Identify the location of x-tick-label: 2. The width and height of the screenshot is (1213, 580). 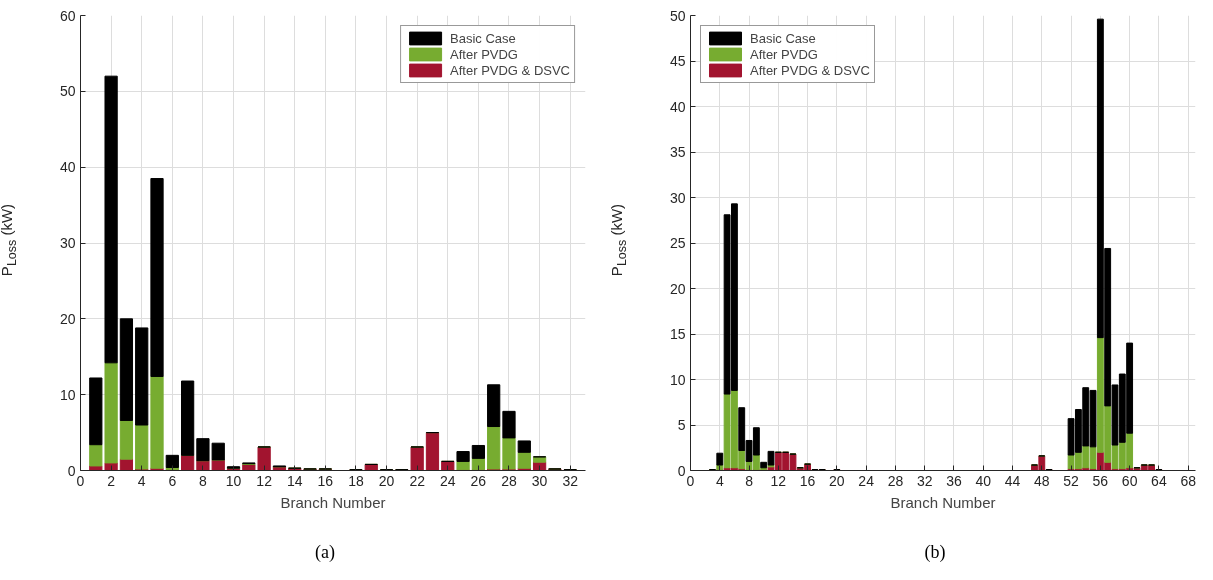
(111, 480).